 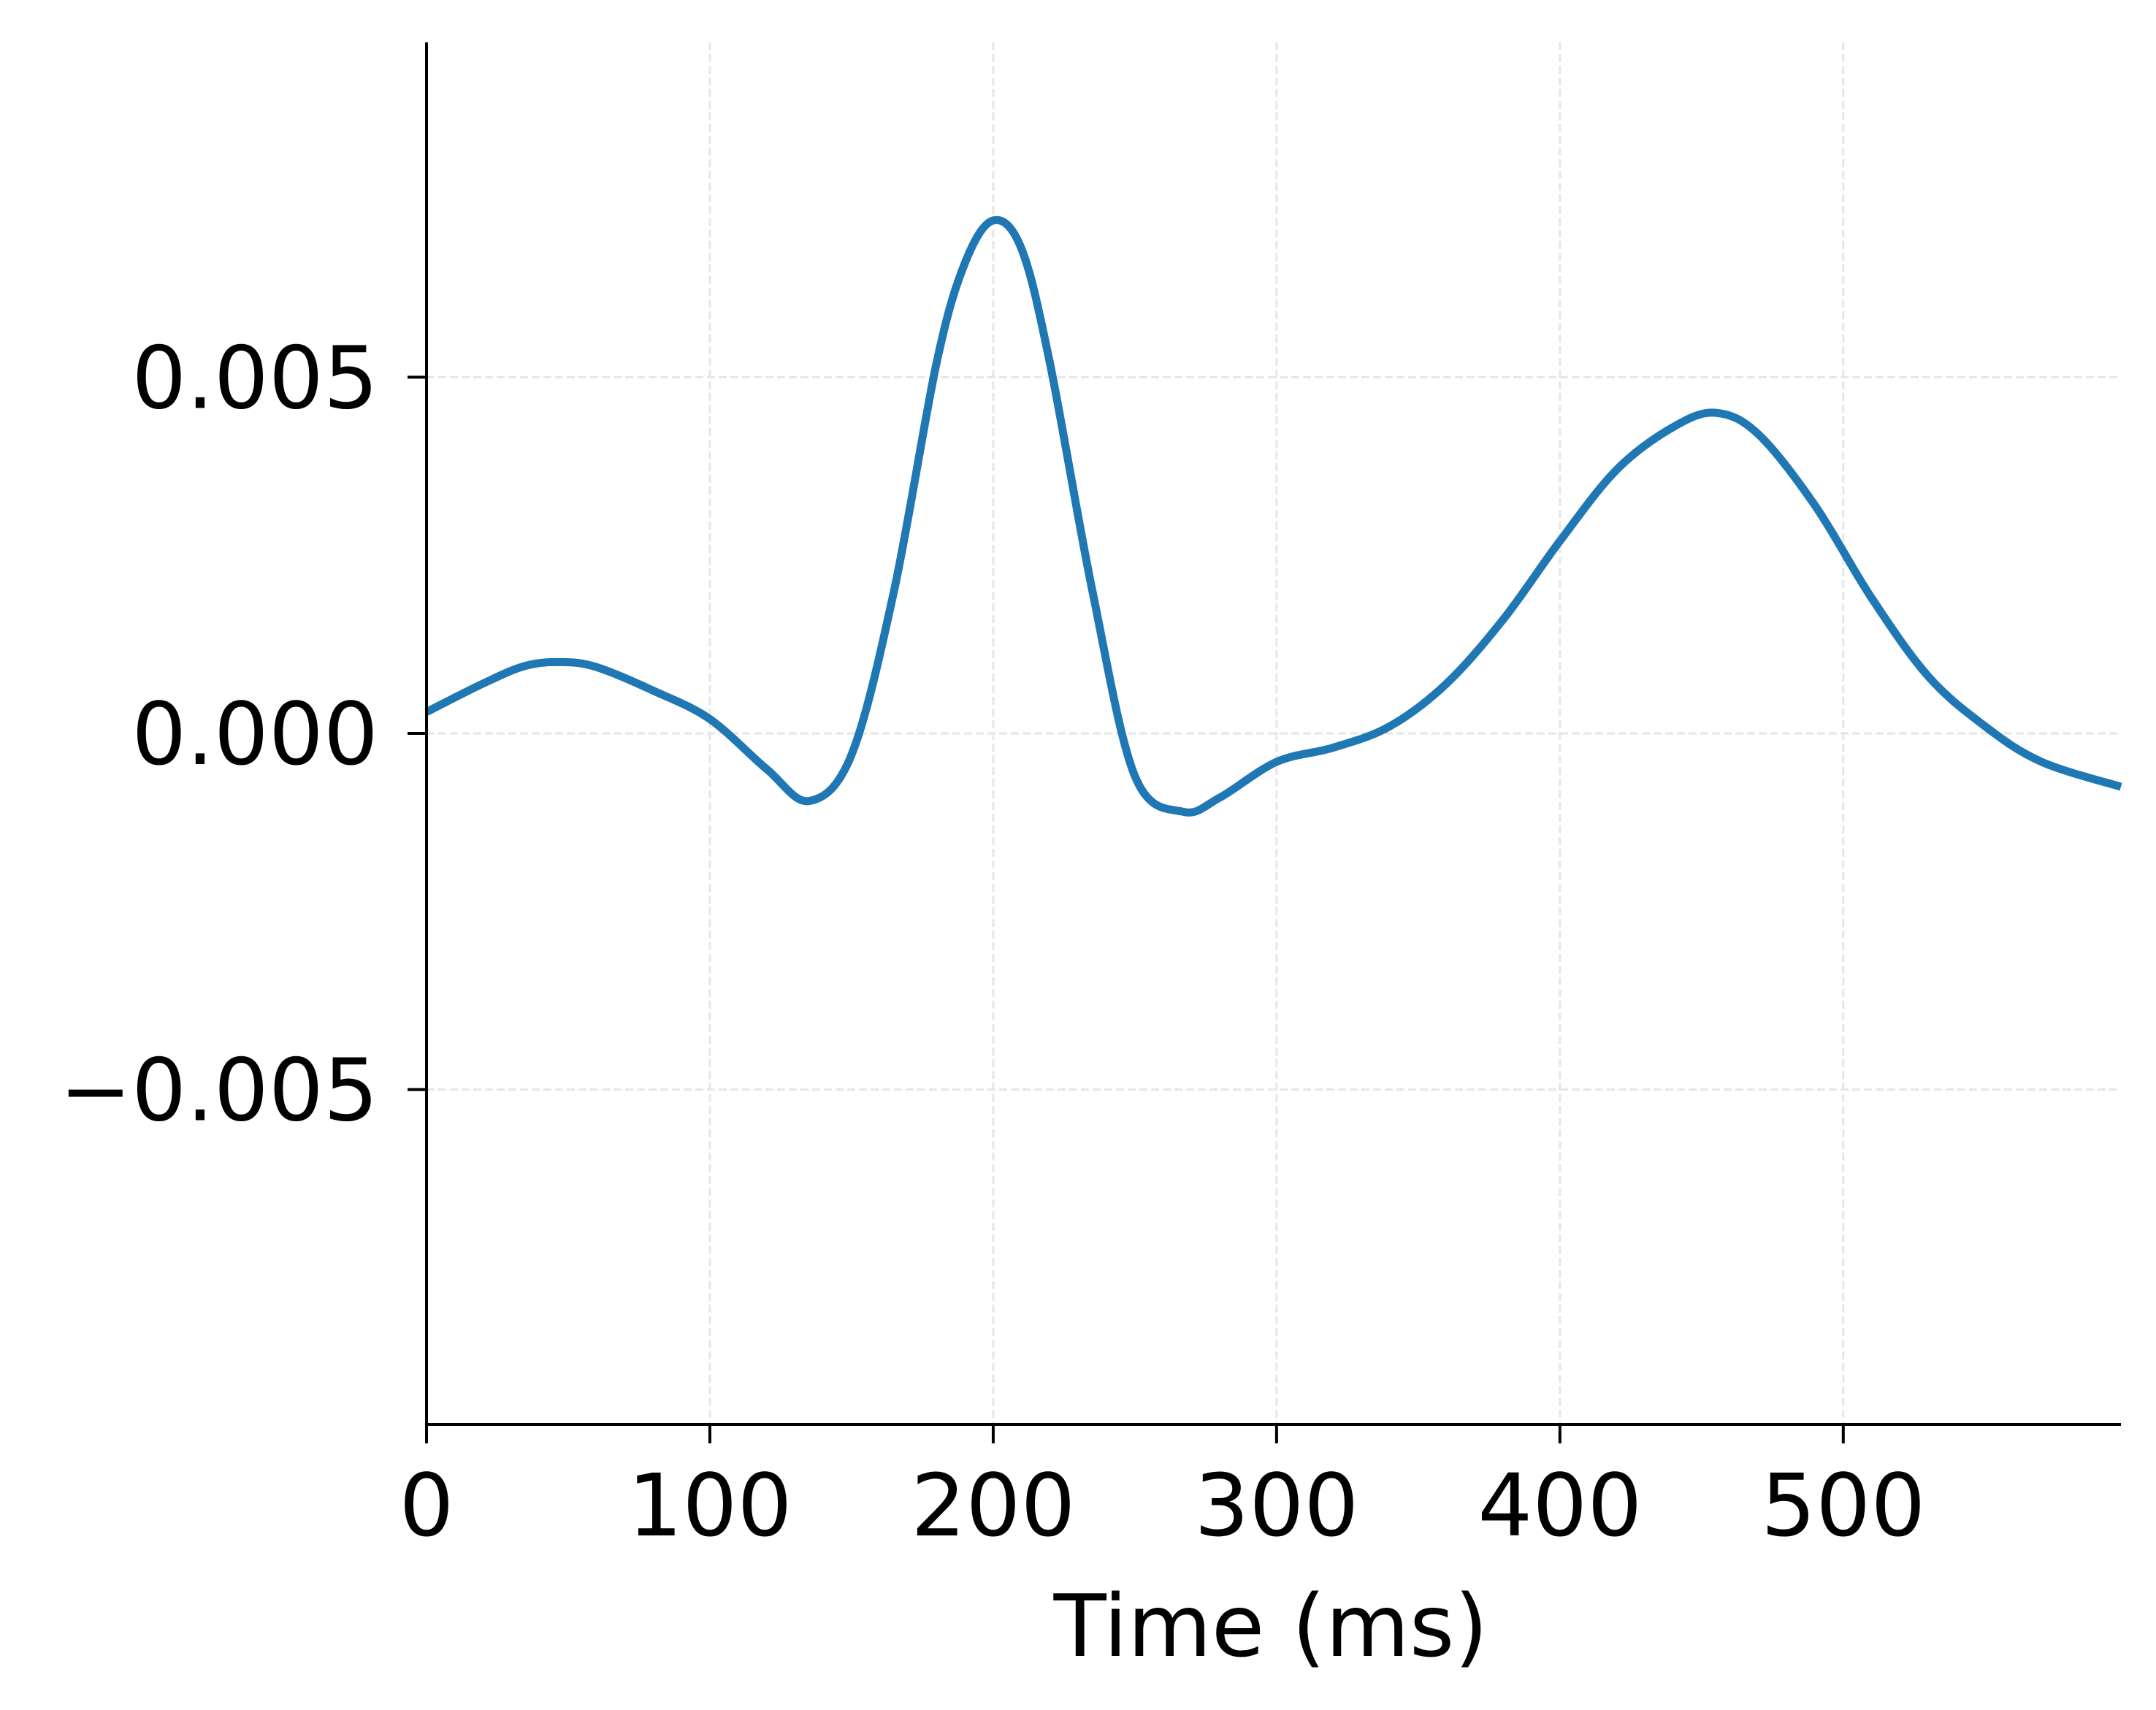 What do you see at coordinates (1843, 1505) in the screenshot?
I see `x-tick-label-5: 500` at bounding box center [1843, 1505].